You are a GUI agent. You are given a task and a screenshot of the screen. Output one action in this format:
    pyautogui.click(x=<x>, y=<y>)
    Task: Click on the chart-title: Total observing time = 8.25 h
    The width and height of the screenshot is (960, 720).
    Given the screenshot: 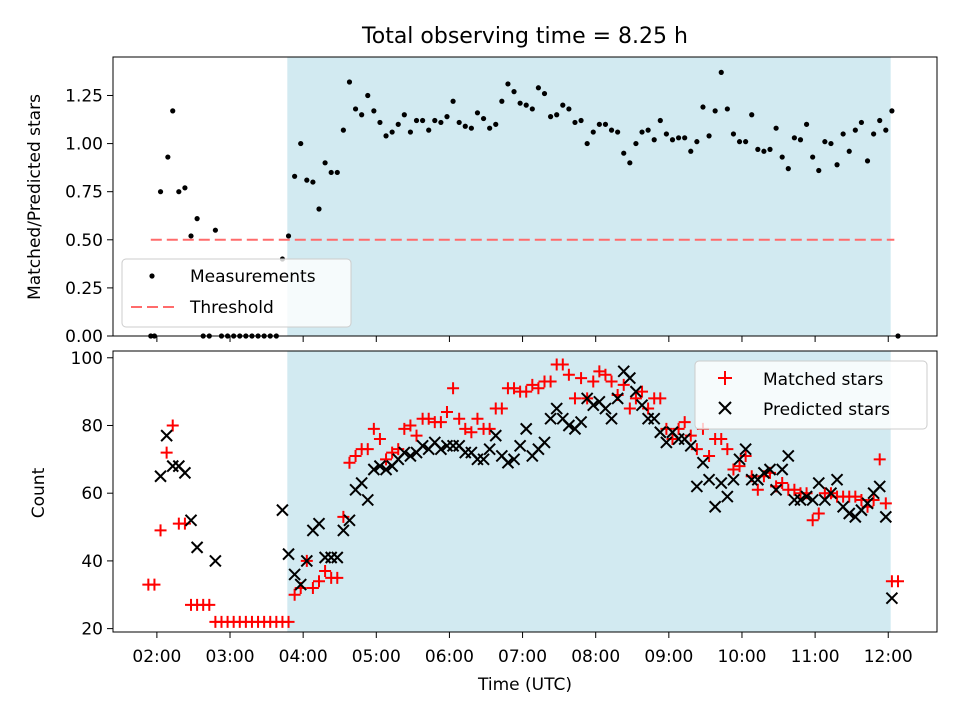 What is the action you would take?
    pyautogui.click(x=524, y=36)
    